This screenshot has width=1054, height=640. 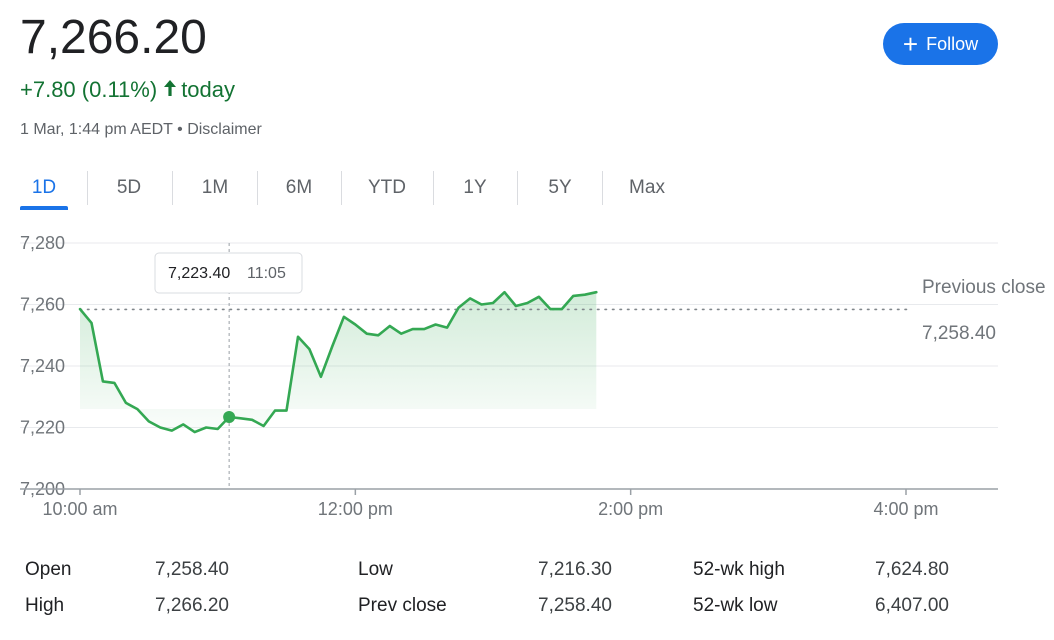 What do you see at coordinates (113, 37) in the screenshot?
I see `current-price: 7,266.20` at bounding box center [113, 37].